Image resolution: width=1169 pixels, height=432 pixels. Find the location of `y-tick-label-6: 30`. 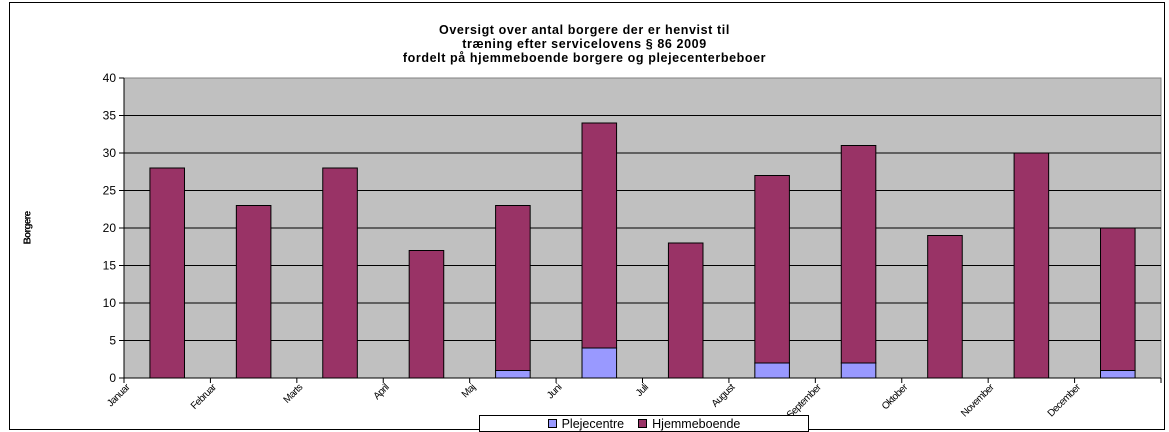

y-tick-label-6: 30 is located at coordinates (110, 153).